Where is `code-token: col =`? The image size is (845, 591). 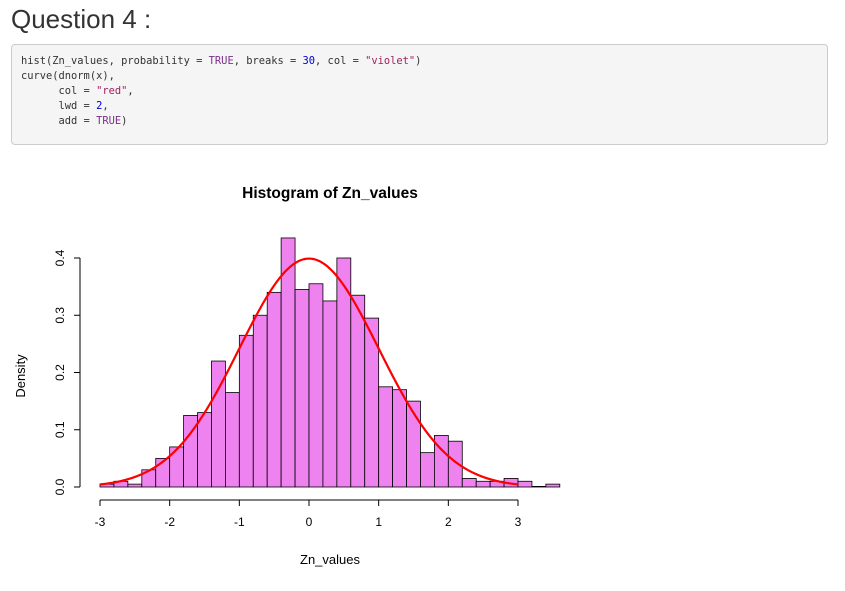 code-token: col = is located at coordinates (59, 90).